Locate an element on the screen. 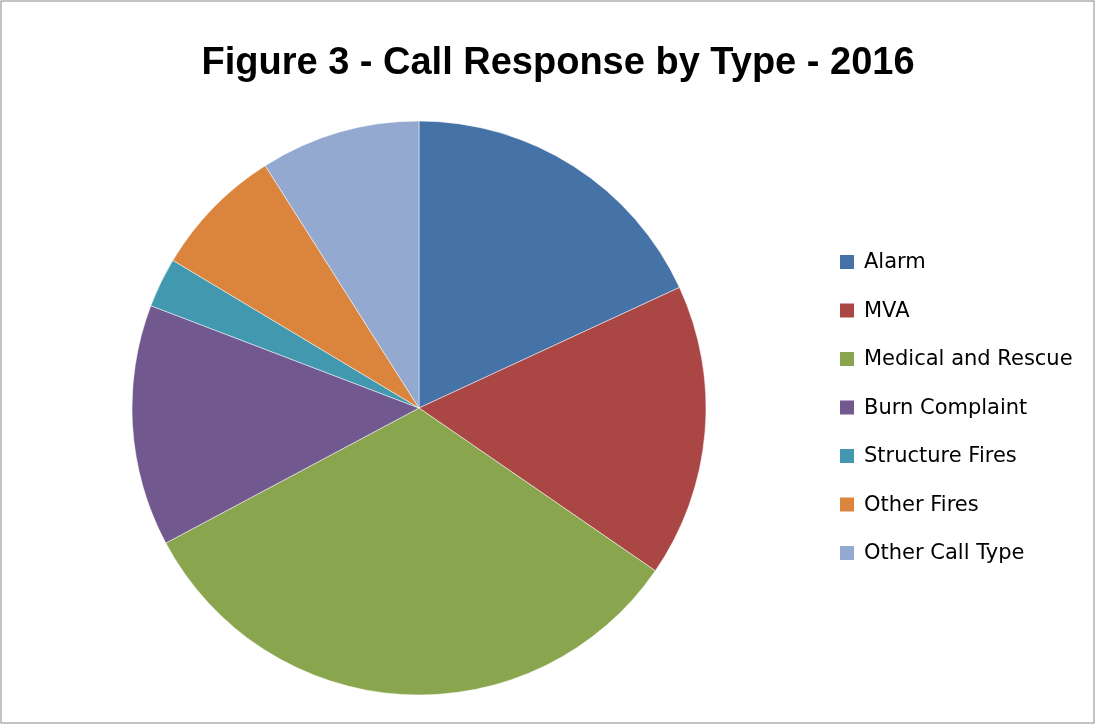 Image resolution: width=1097 pixels, height=728 pixels. legend-label: Alarm is located at coordinates (895, 261).